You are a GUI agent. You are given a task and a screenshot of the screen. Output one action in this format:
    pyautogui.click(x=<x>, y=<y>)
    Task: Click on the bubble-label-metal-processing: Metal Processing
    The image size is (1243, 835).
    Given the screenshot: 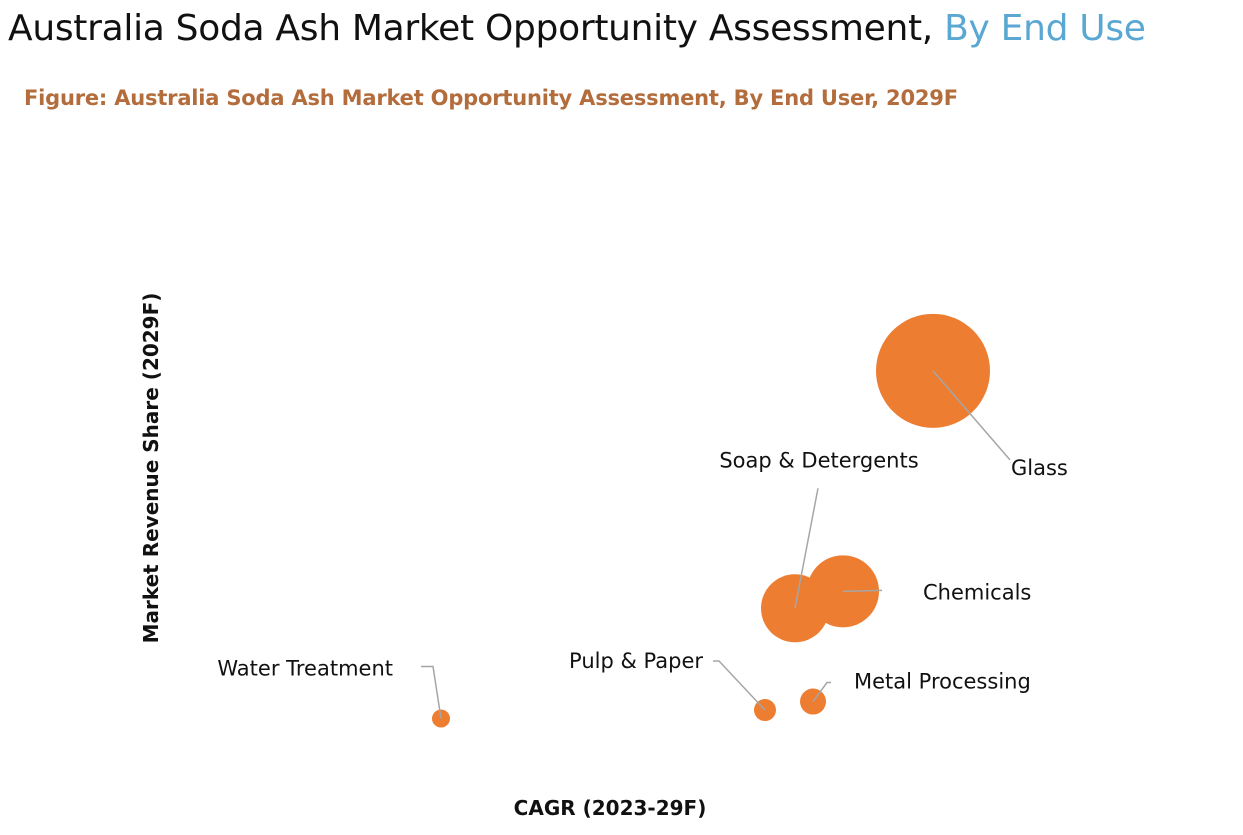 What is the action you would take?
    pyautogui.click(x=942, y=682)
    